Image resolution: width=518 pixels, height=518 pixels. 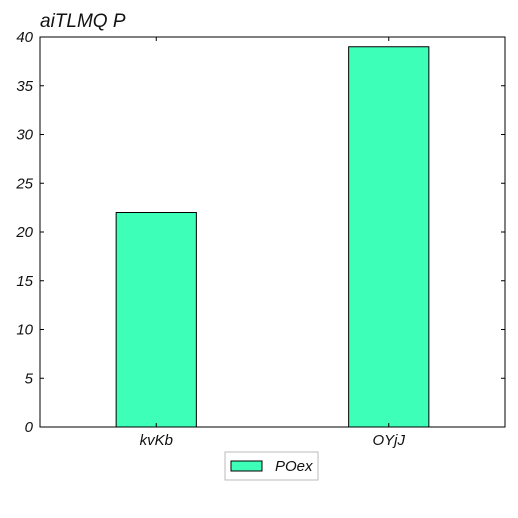 What do you see at coordinates (246, 466) in the screenshot?
I see `legend-swatch` at bounding box center [246, 466].